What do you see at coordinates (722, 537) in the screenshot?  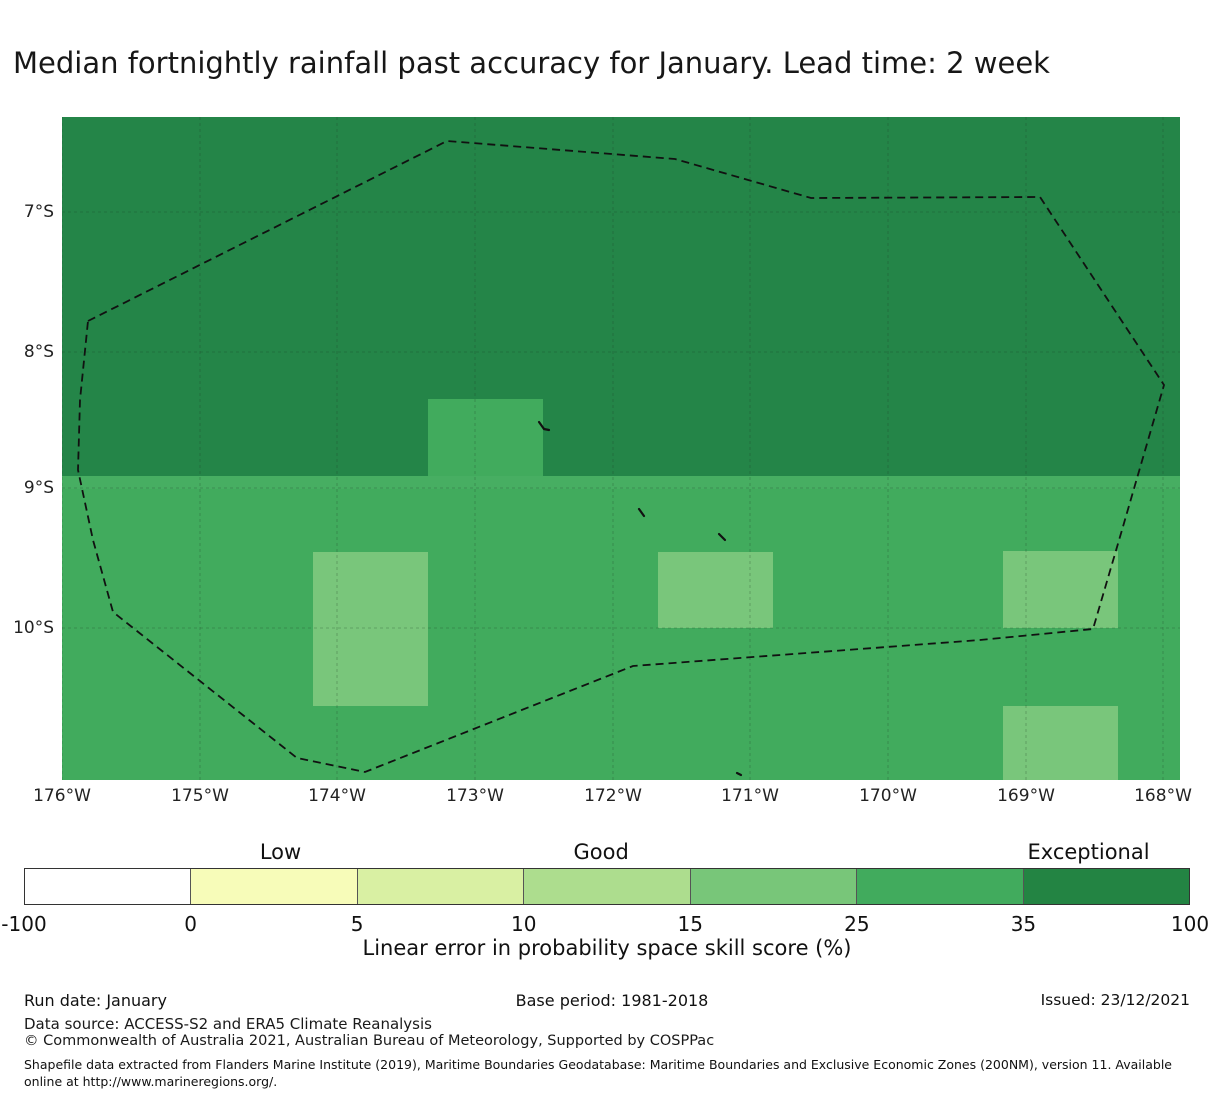 I see `atoll-mark-3-icon` at bounding box center [722, 537].